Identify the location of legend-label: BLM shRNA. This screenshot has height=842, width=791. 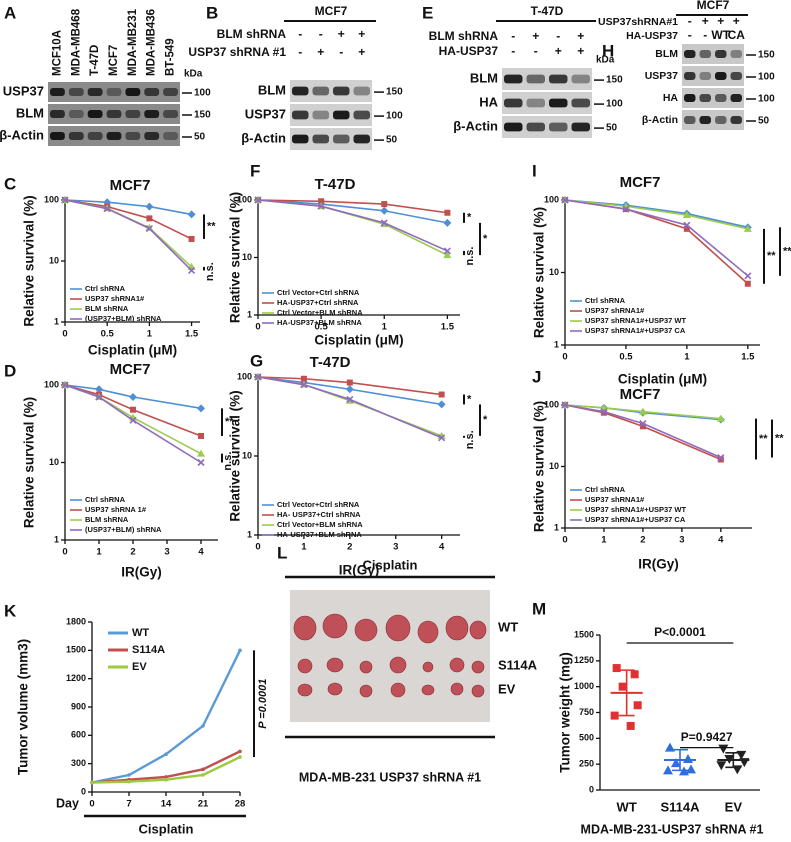
(107, 308).